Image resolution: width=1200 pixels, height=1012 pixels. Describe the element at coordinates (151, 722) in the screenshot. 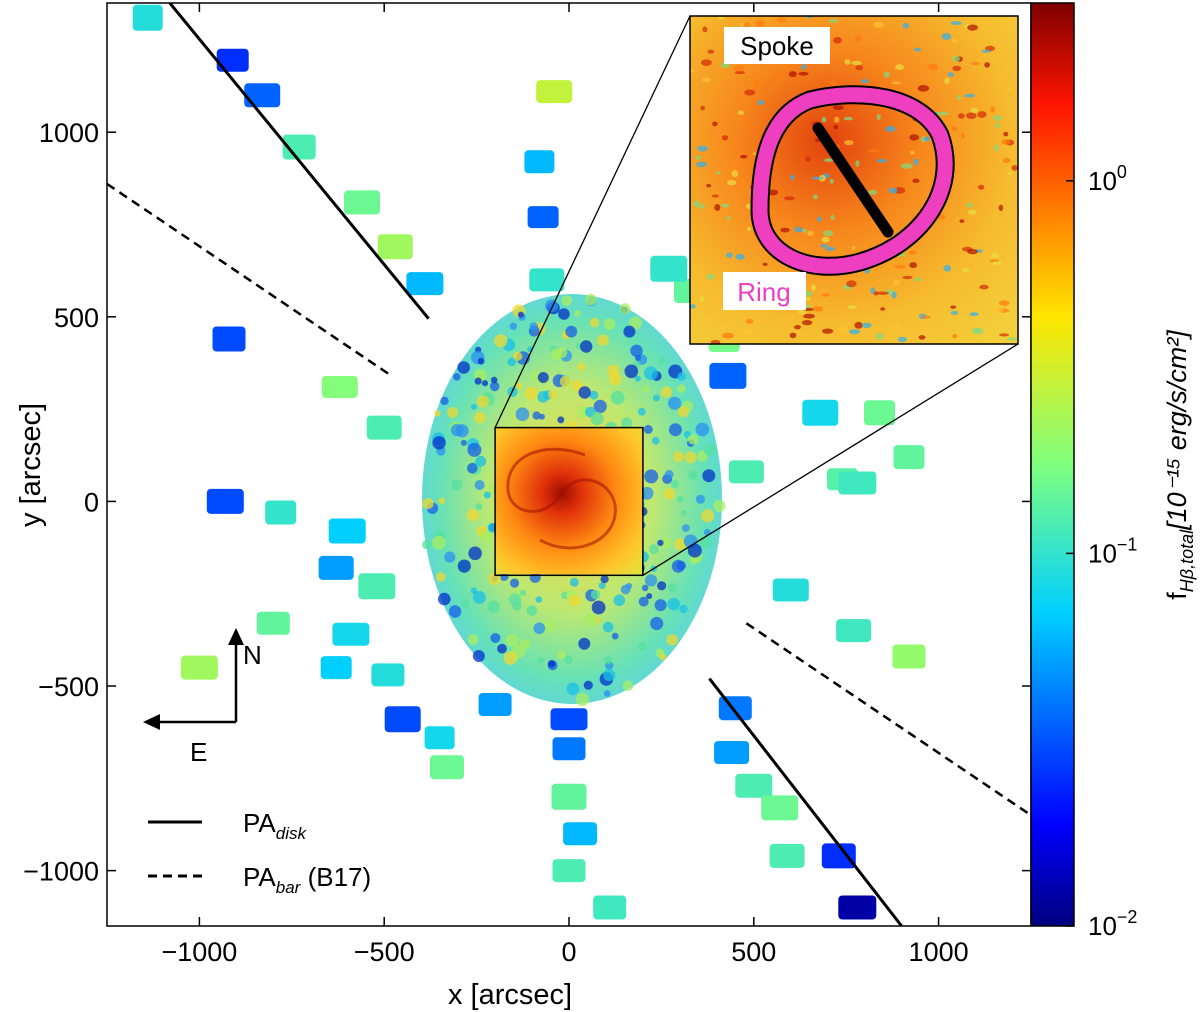

I see `east-arrow-icon` at that location.